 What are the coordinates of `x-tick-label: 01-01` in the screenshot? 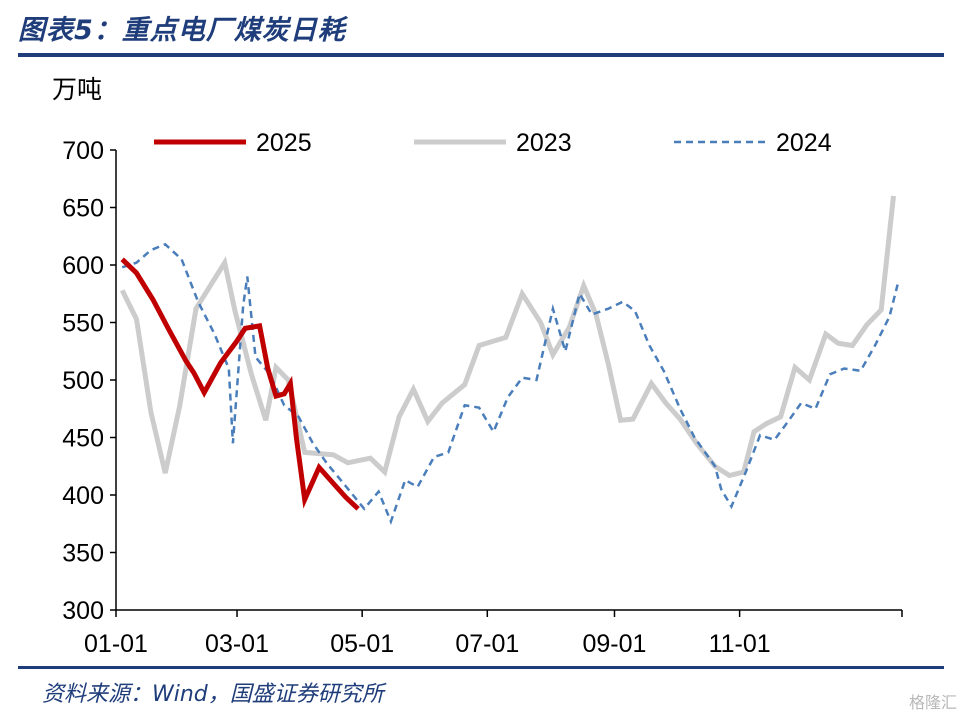 It's located at (116, 644).